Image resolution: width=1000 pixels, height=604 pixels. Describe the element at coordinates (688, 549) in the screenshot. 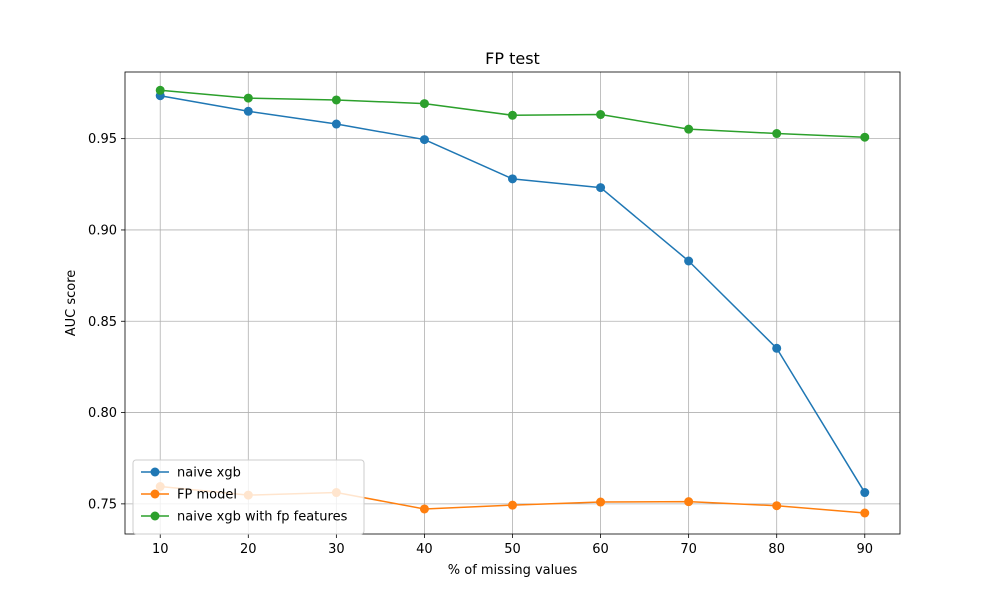

I see `x-tick-label: 70` at that location.